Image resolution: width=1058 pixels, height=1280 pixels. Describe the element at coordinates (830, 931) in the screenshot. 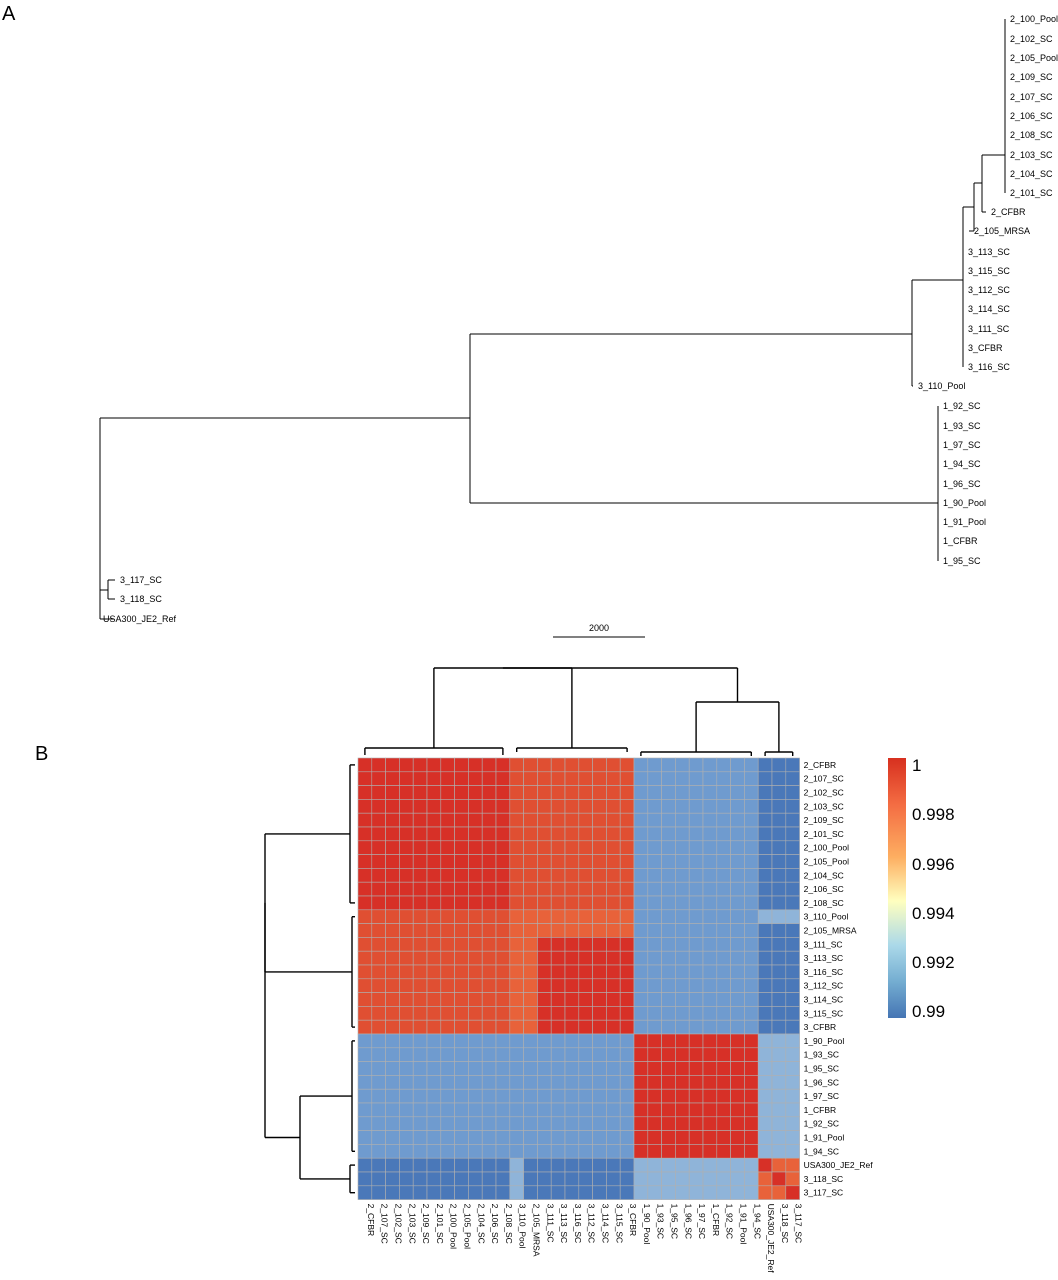

I see `heatmap-row-label: 2_105_MRSA` at that location.